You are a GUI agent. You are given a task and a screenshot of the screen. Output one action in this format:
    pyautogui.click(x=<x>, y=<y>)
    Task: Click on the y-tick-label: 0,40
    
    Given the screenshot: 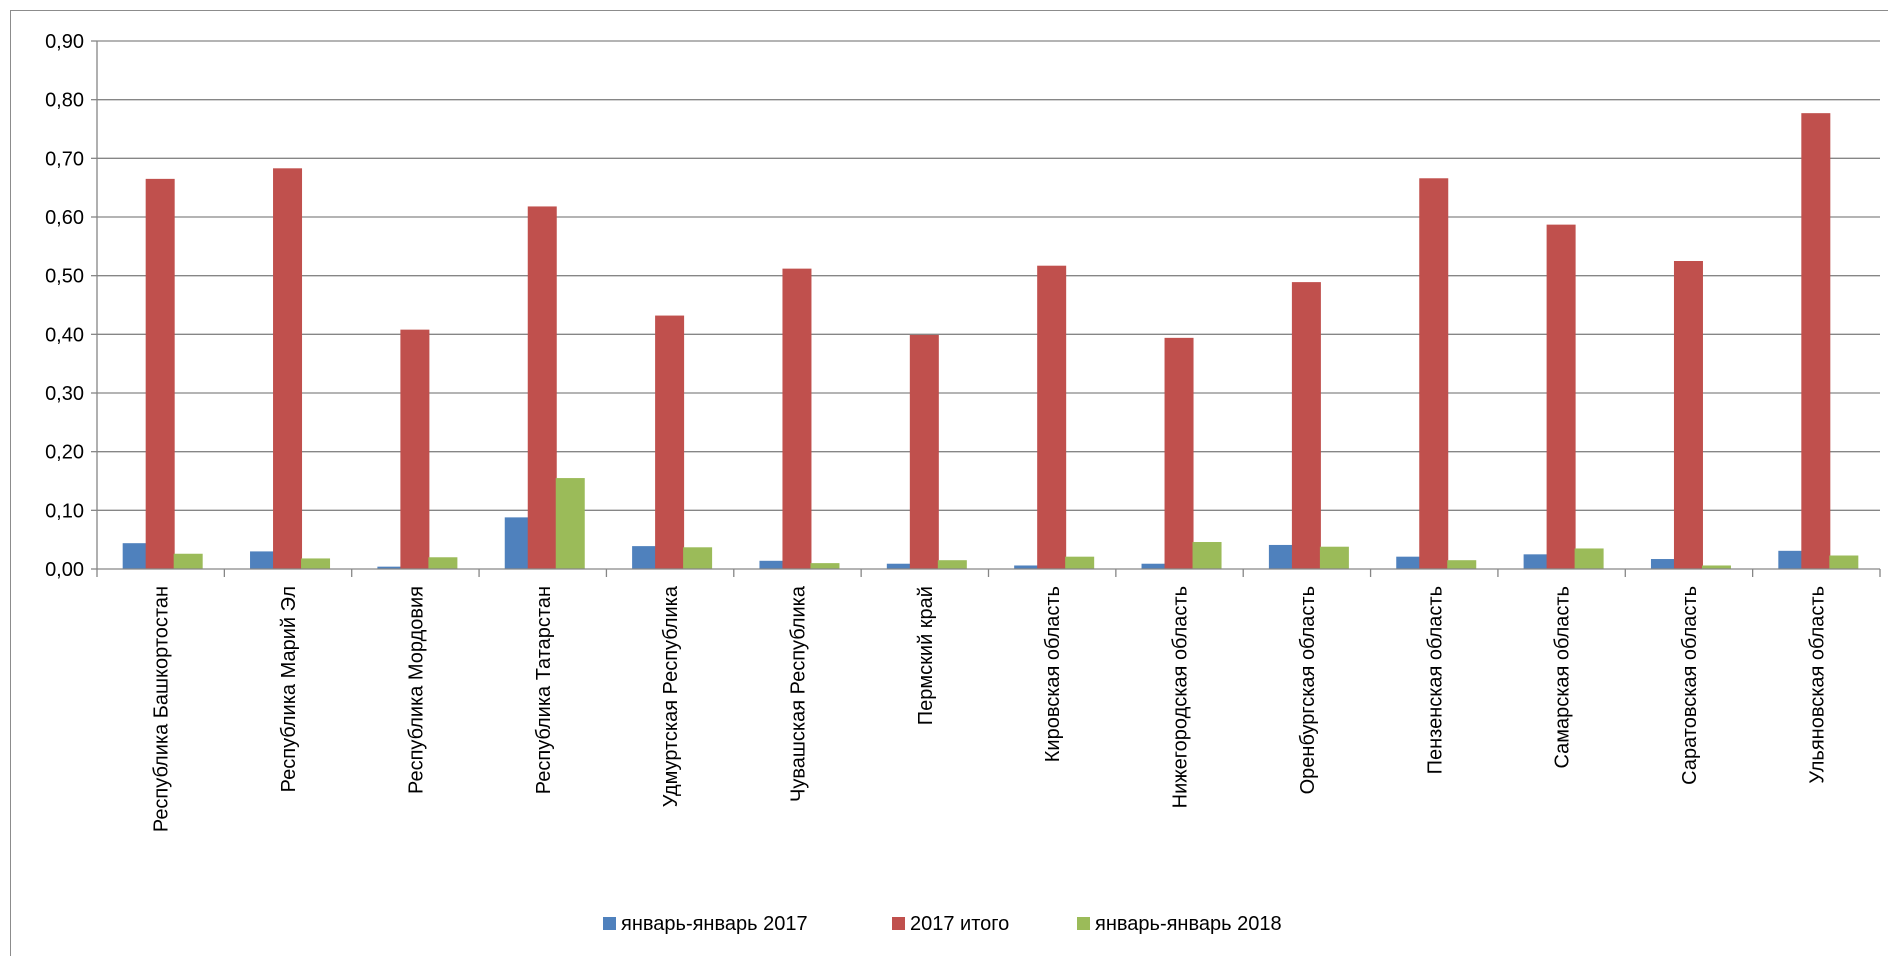 What is the action you would take?
    pyautogui.click(x=64, y=335)
    